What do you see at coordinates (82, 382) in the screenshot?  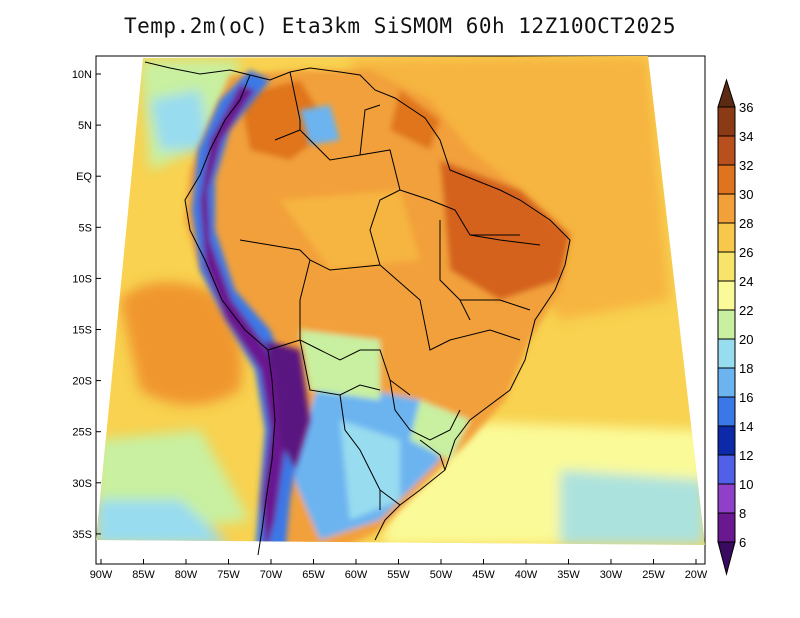 I see `lat-tick-label: 20S` at bounding box center [82, 382].